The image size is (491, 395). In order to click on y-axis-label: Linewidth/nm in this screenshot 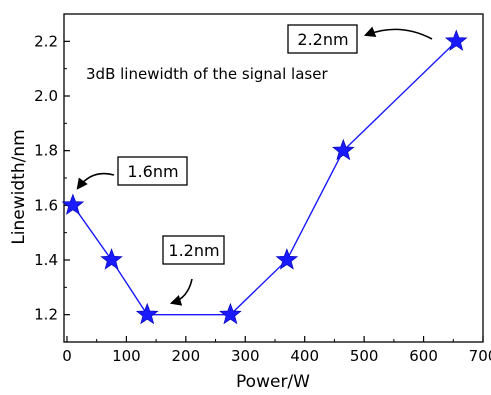, I will do `click(19, 186)`.